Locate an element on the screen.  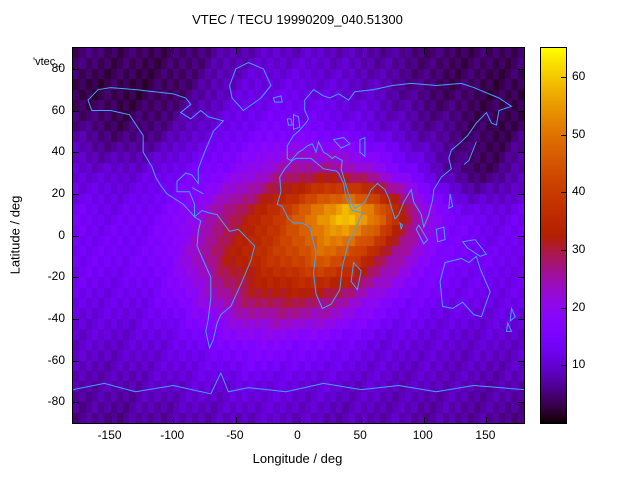
x-tick-label: 150 is located at coordinates (485, 435).